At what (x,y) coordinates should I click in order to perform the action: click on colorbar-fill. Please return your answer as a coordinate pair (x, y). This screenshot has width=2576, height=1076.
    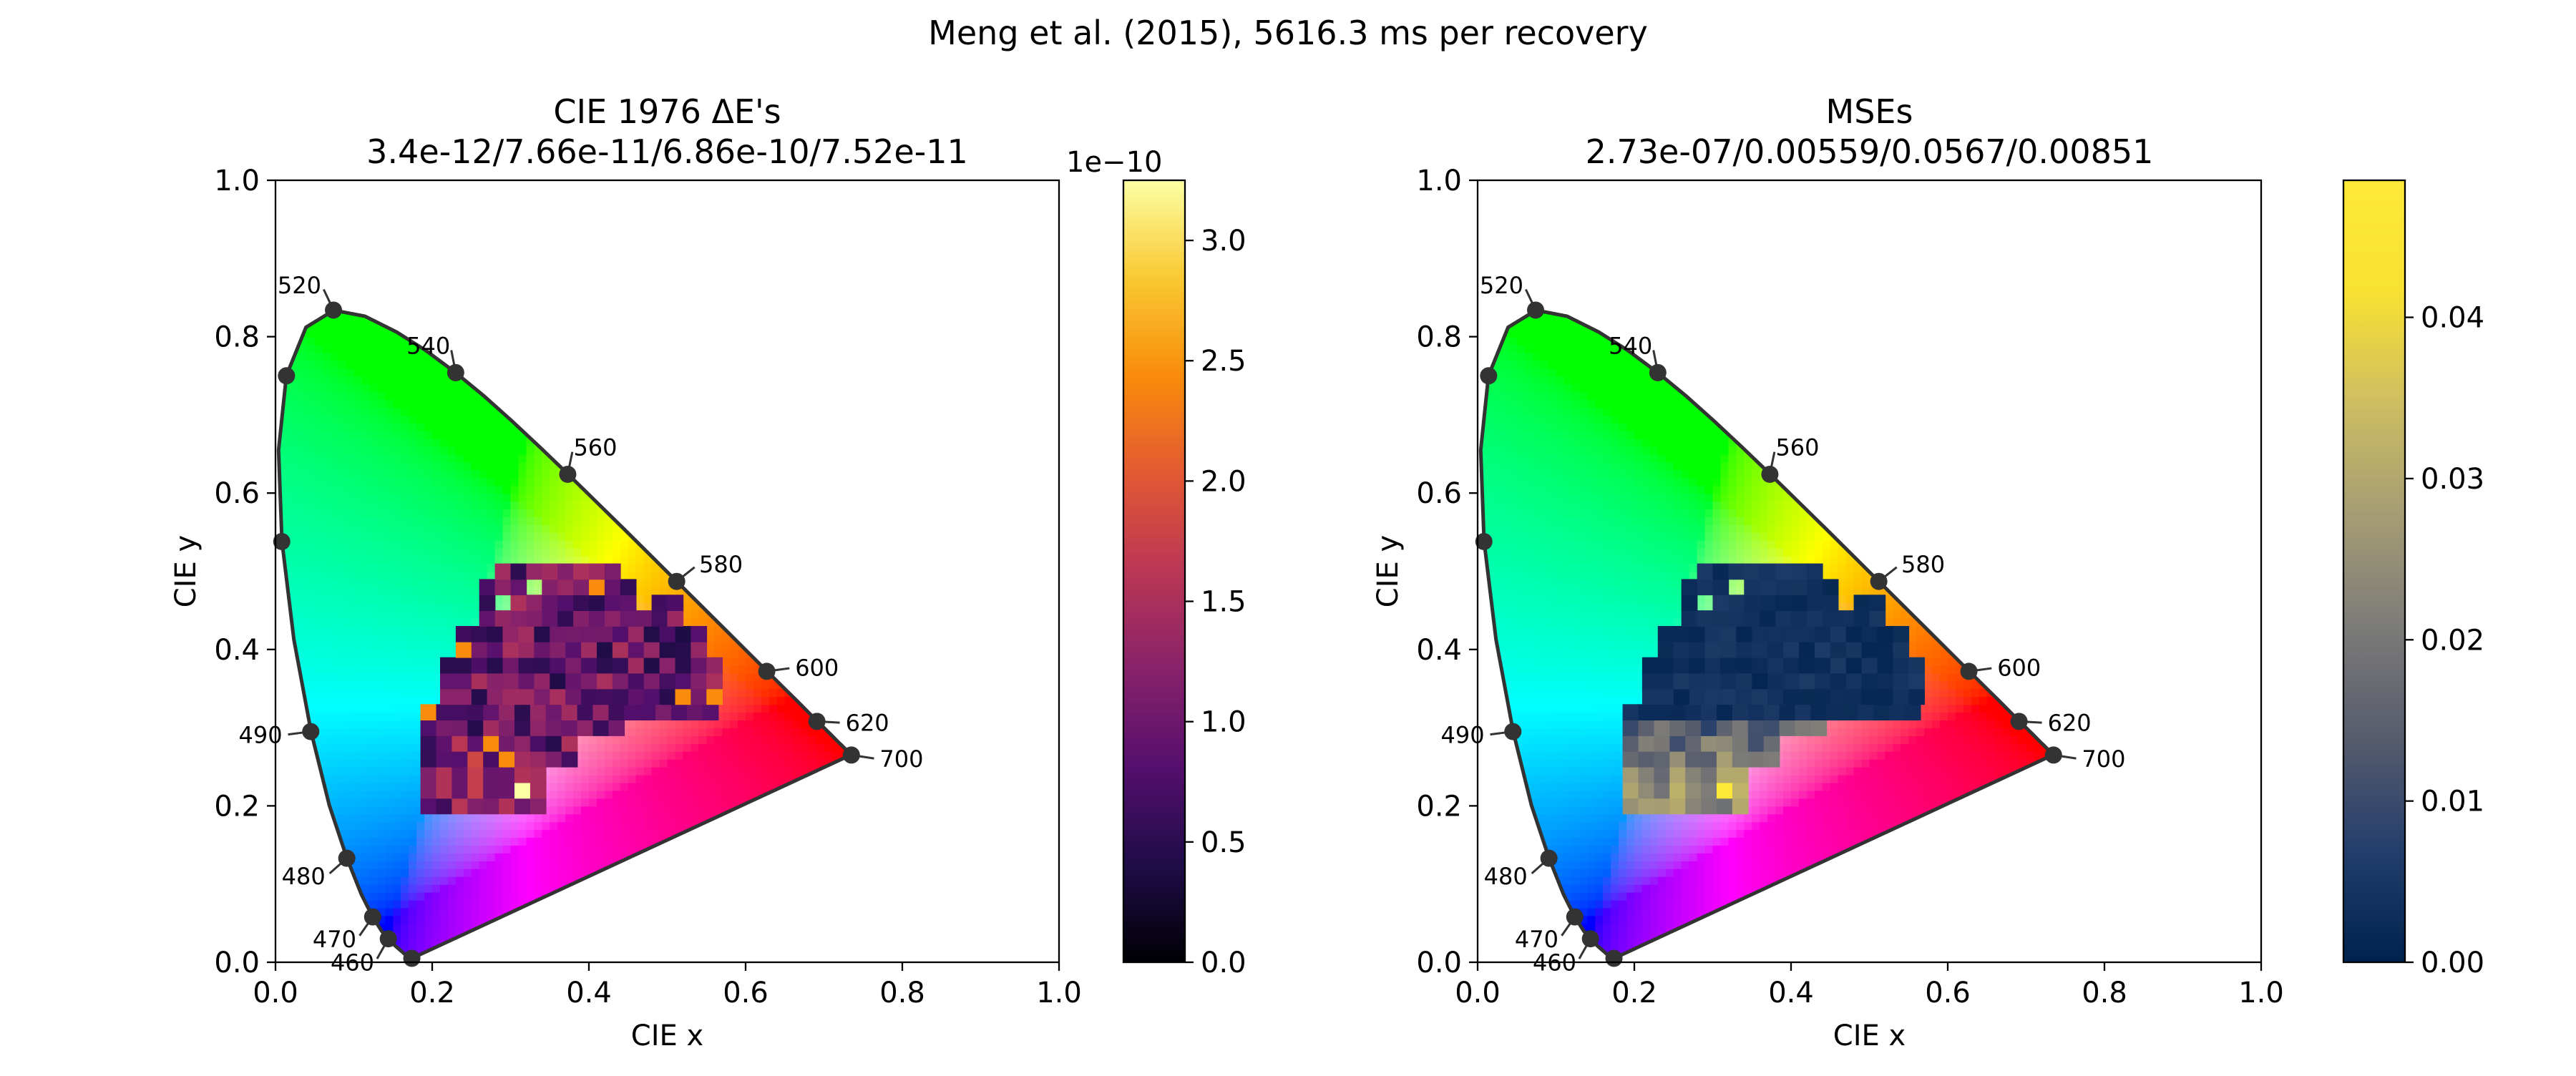
    Looking at the image, I should click on (2374, 571).